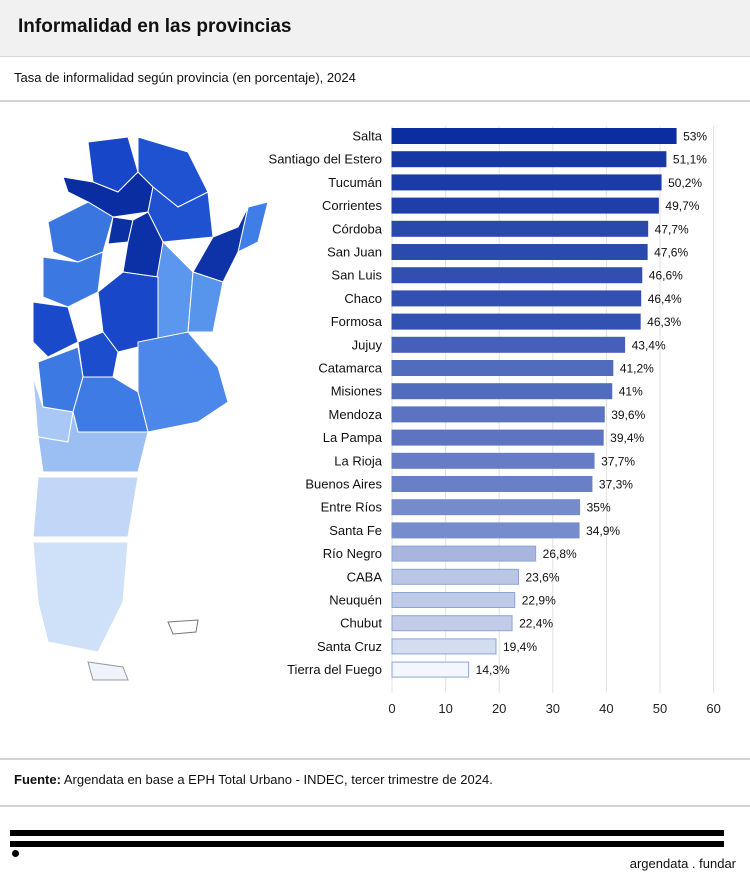 The height and width of the screenshot is (881, 750). I want to click on value-label: 51,1%, so click(690, 160).